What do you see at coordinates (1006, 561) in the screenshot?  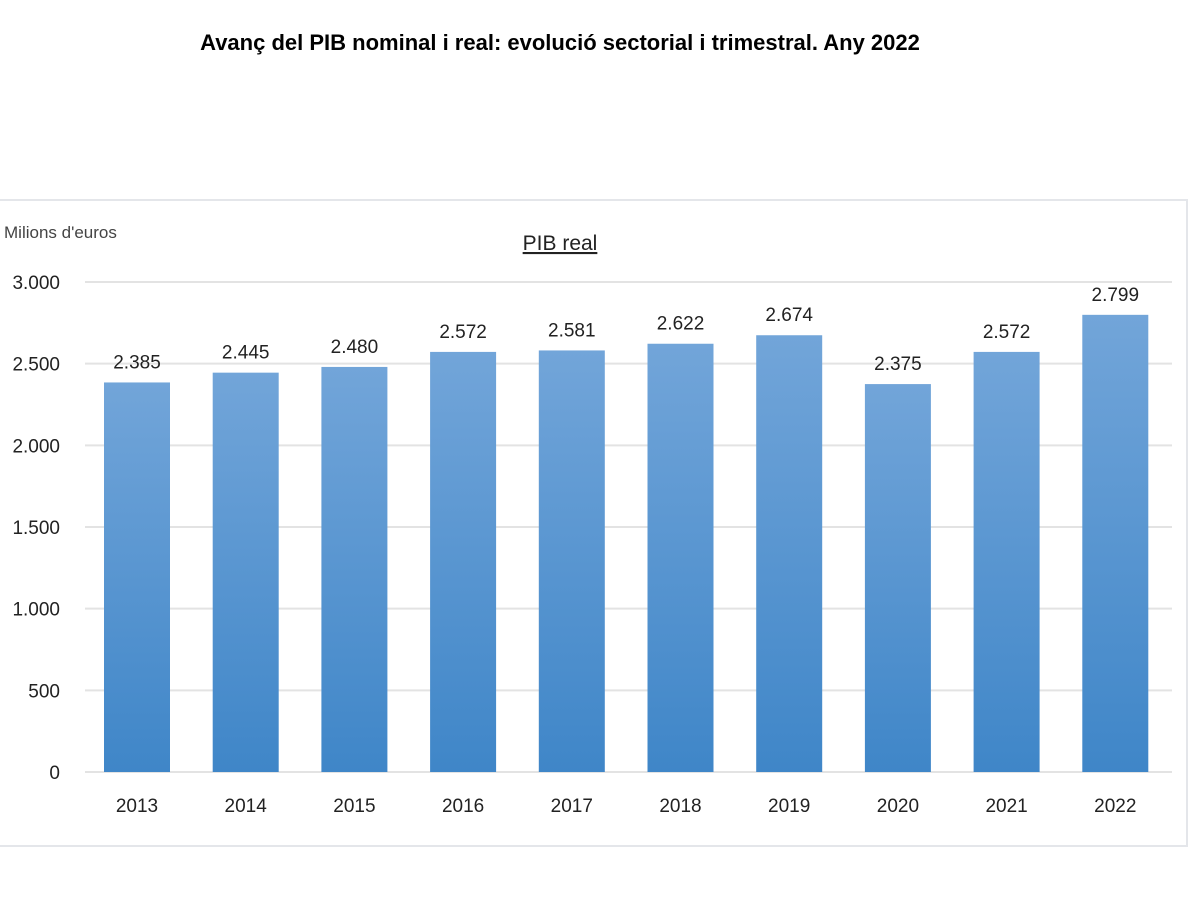 I see `bar-2021` at bounding box center [1006, 561].